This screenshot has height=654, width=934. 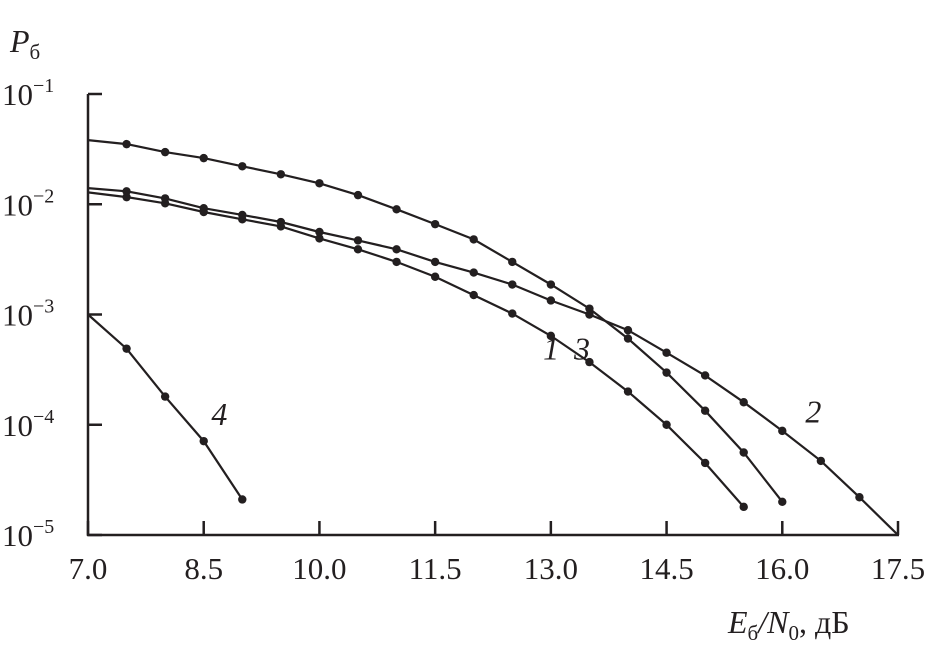 I want to click on y-tick-label: 10⁻⁵, so click(x=28, y=534).